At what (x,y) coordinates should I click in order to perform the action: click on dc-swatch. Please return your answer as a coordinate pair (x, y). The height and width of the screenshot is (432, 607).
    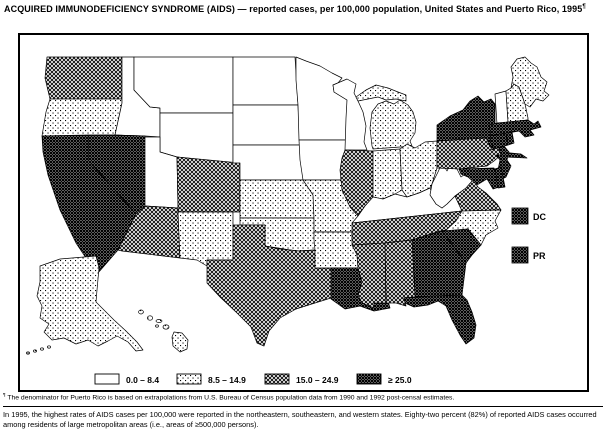
    Looking at the image, I should click on (520, 216).